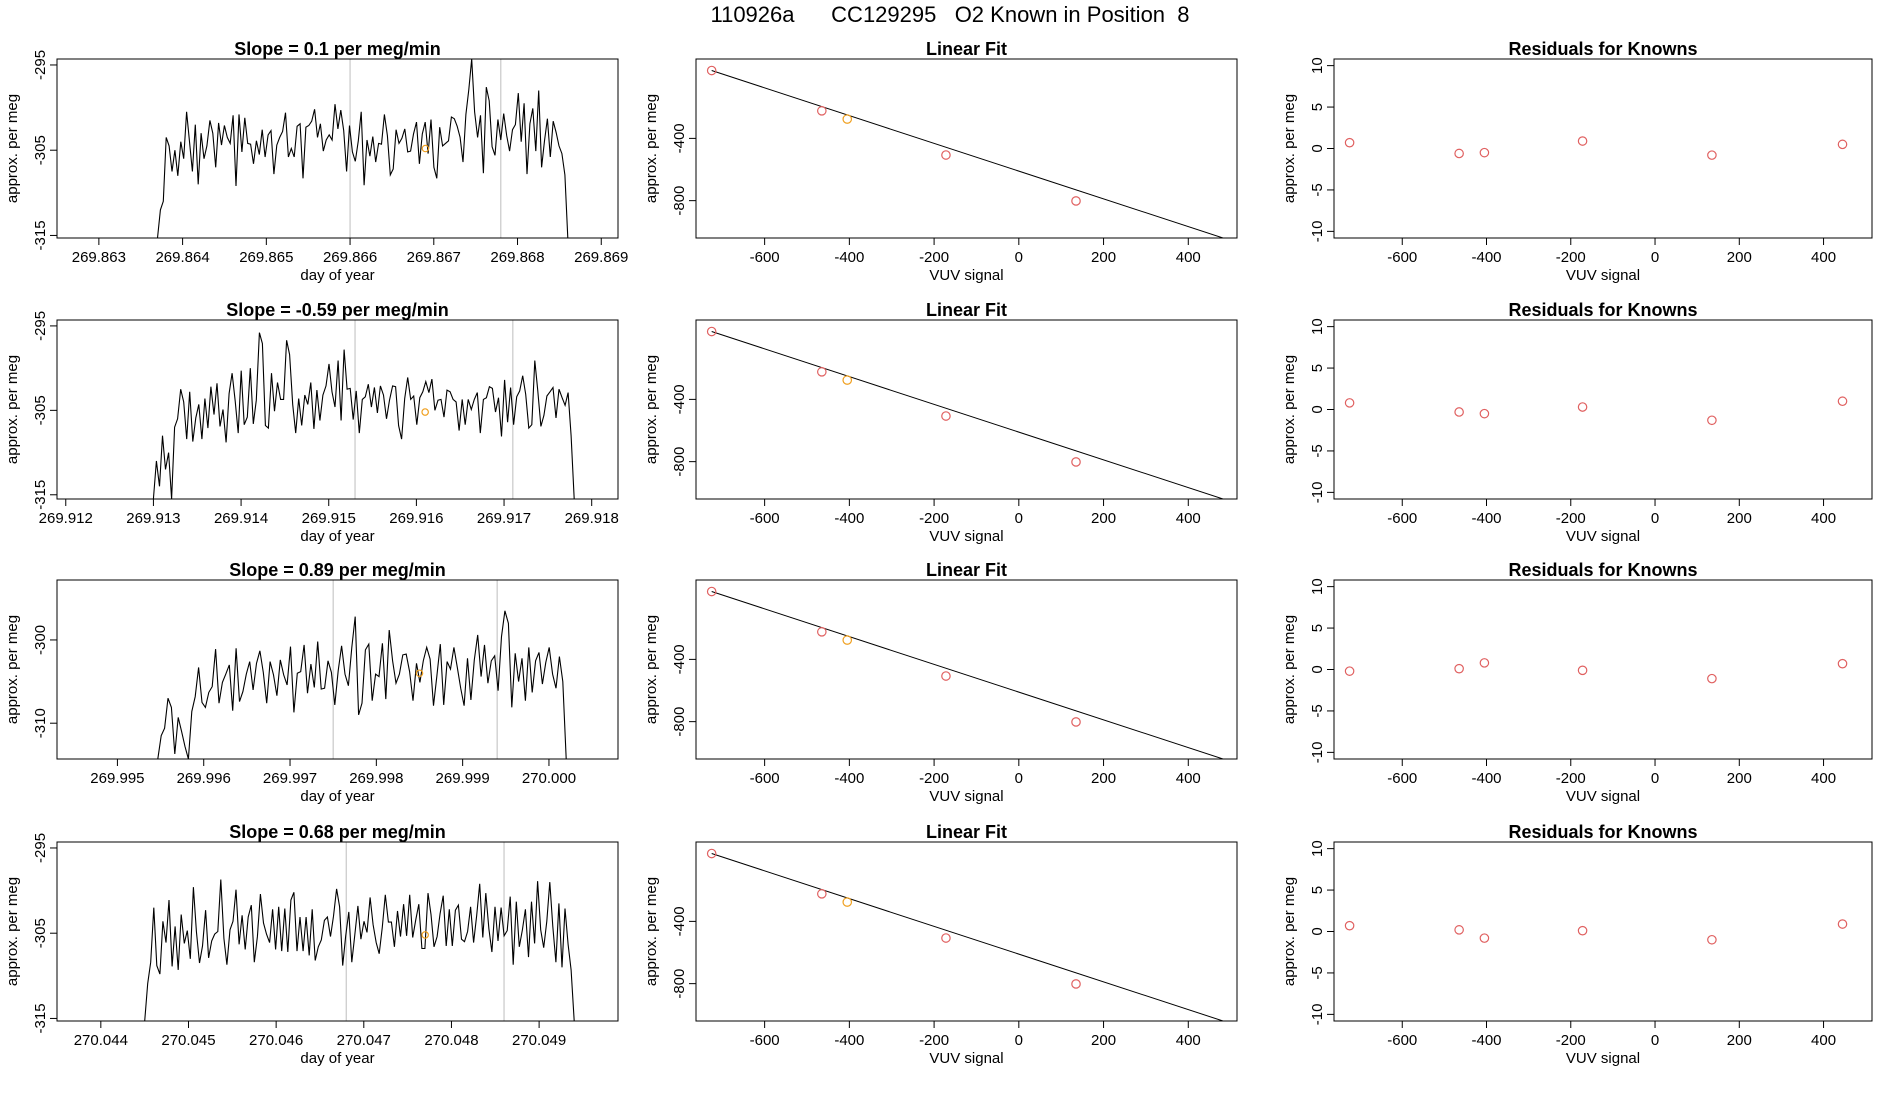  I want to click on y-tick-label: 0, so click(1317, 931).